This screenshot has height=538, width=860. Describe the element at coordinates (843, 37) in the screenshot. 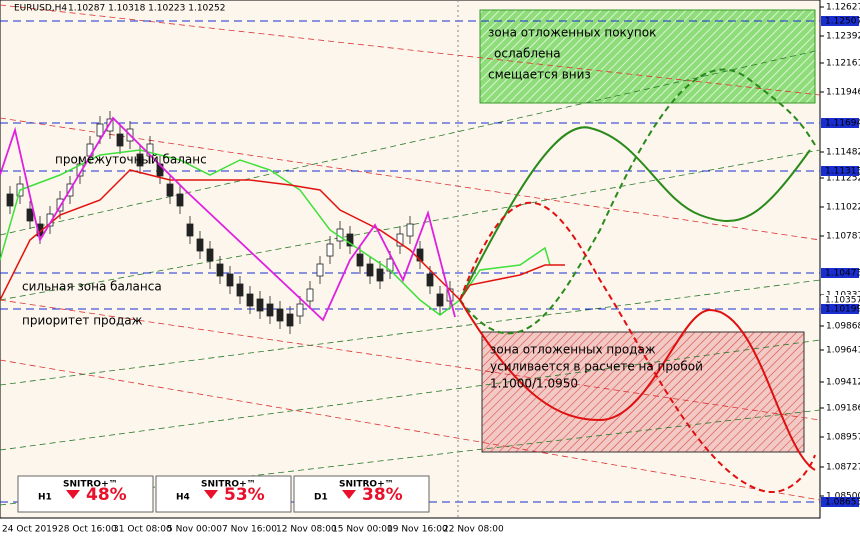

I see `price-label: 1.12392` at that location.